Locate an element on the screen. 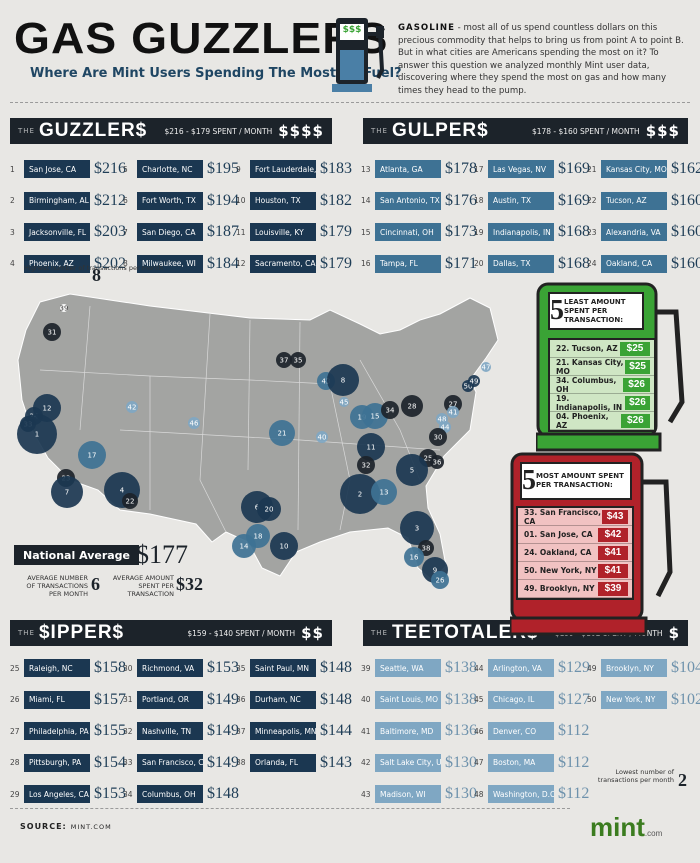 This screenshot has width=700, height=863. map-marker-label: 45 is located at coordinates (344, 403).